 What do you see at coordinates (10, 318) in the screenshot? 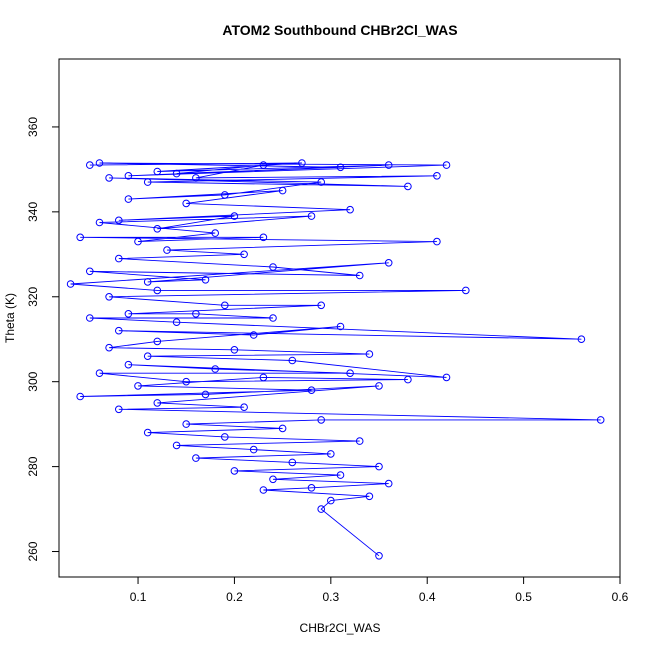
I see `y-axis-label: Theta (K)` at bounding box center [10, 318].